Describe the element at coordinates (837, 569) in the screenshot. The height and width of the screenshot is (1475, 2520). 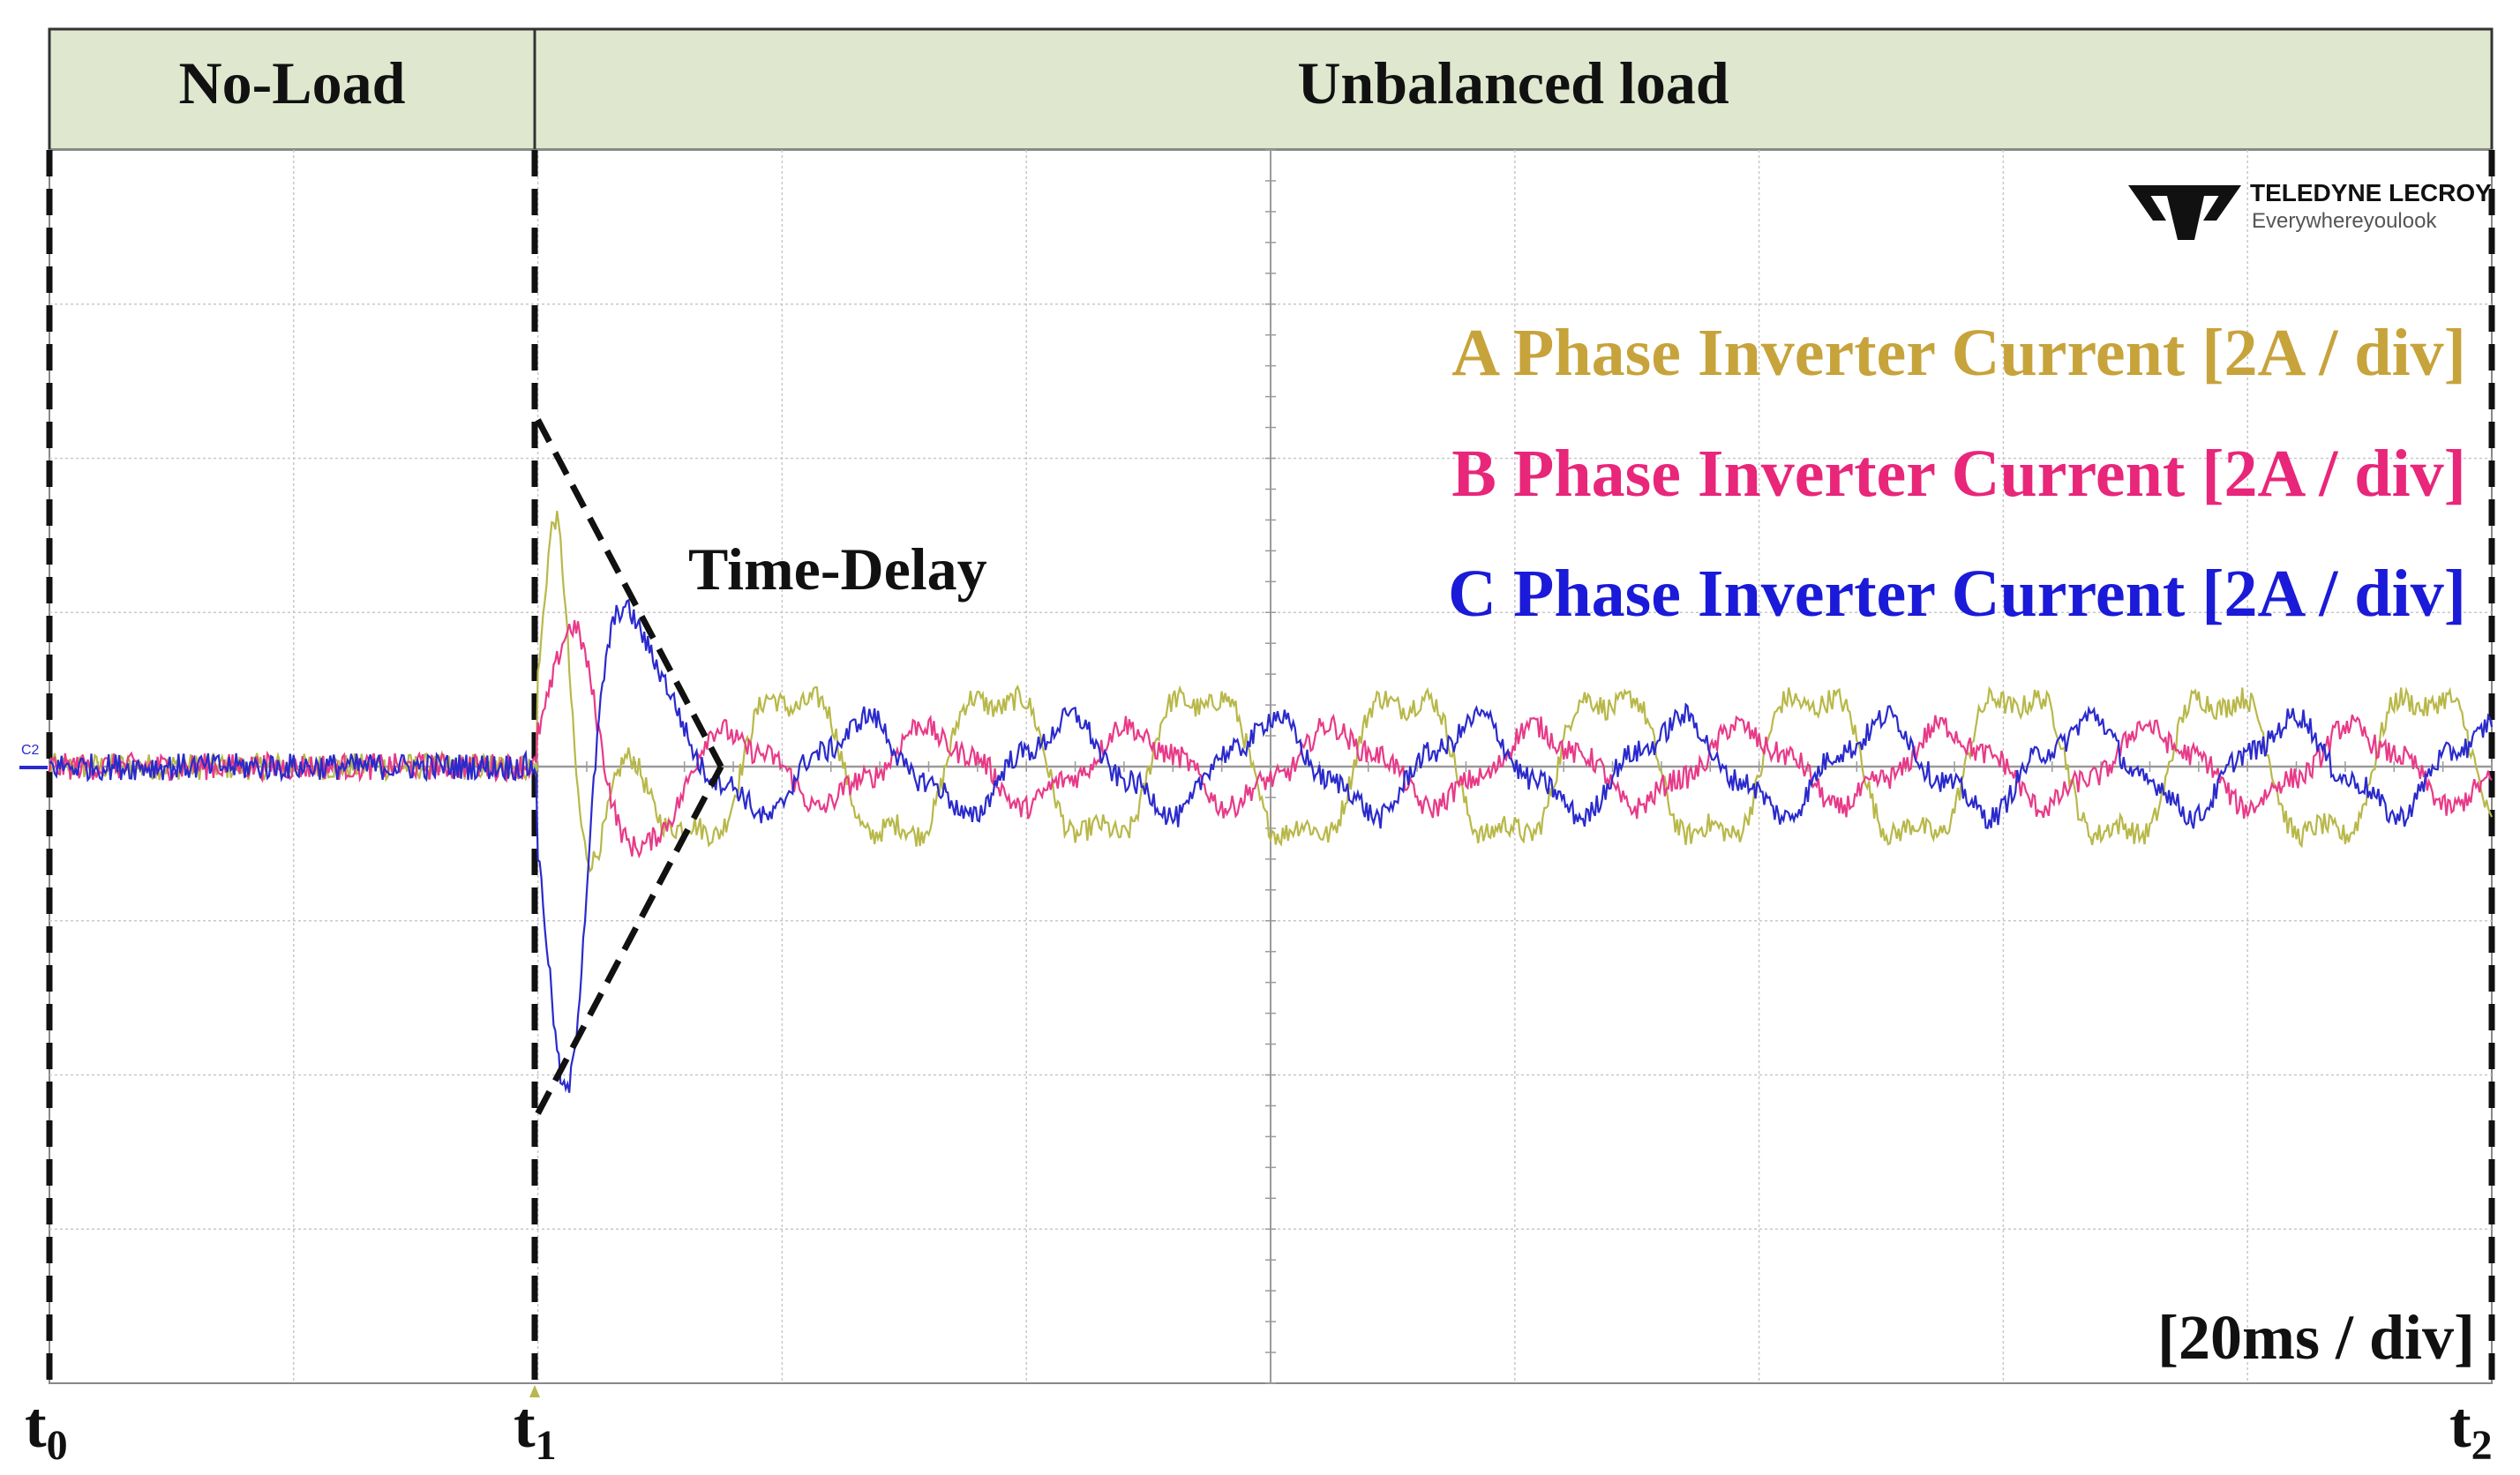
I see `time-delay-label: Time-Delay` at that location.